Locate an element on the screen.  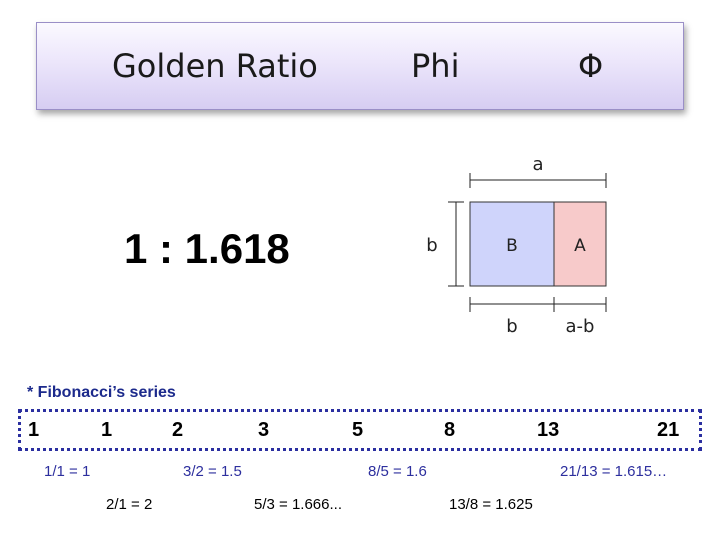
fibonacci-number: 13 is located at coordinates (548, 430).